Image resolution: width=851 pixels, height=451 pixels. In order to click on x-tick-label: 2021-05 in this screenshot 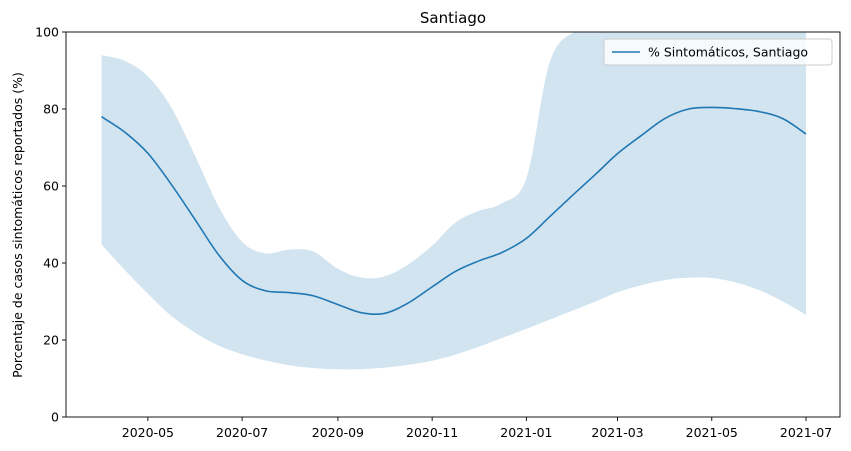, I will do `click(712, 432)`.